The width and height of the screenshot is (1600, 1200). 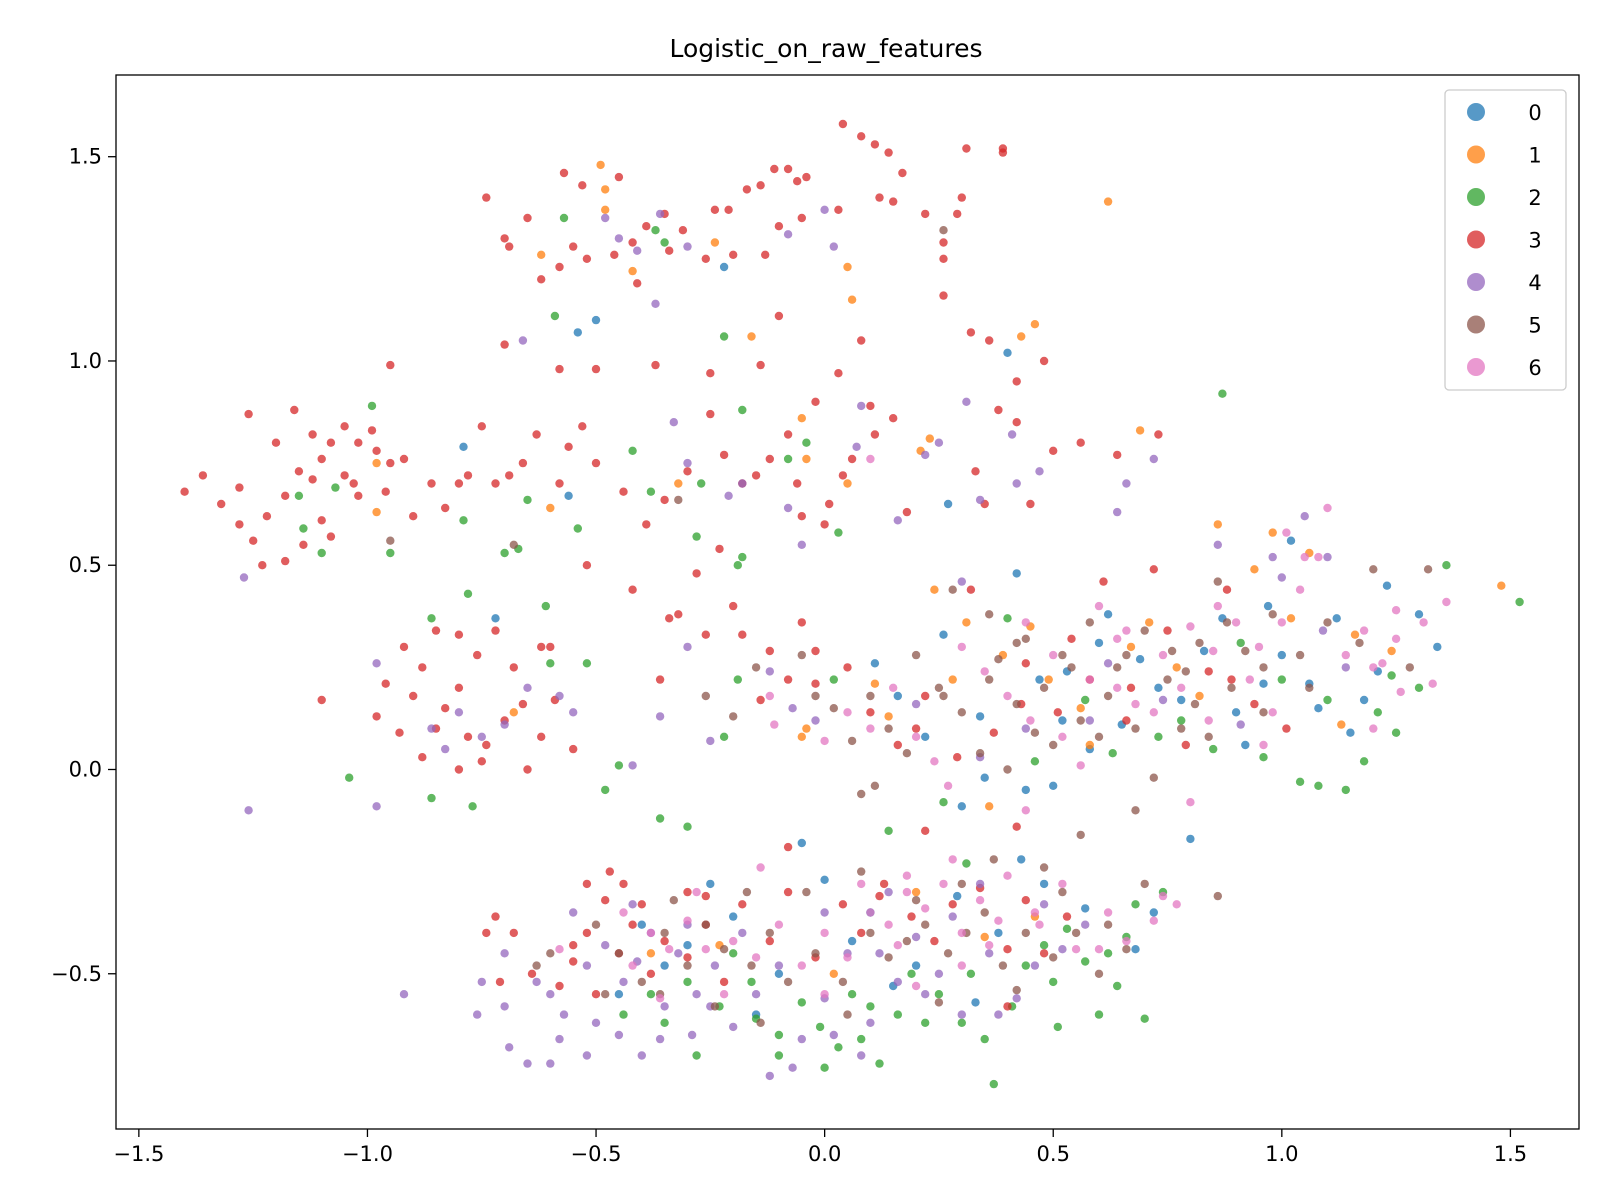 What do you see at coordinates (1534, 326) in the screenshot?
I see `legend-label-5: 5` at bounding box center [1534, 326].